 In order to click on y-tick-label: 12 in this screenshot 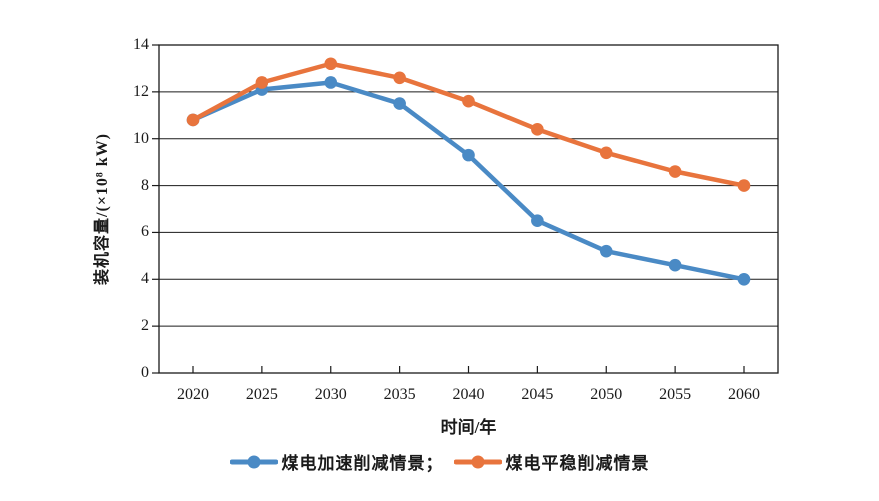, I will do `click(141, 91)`.